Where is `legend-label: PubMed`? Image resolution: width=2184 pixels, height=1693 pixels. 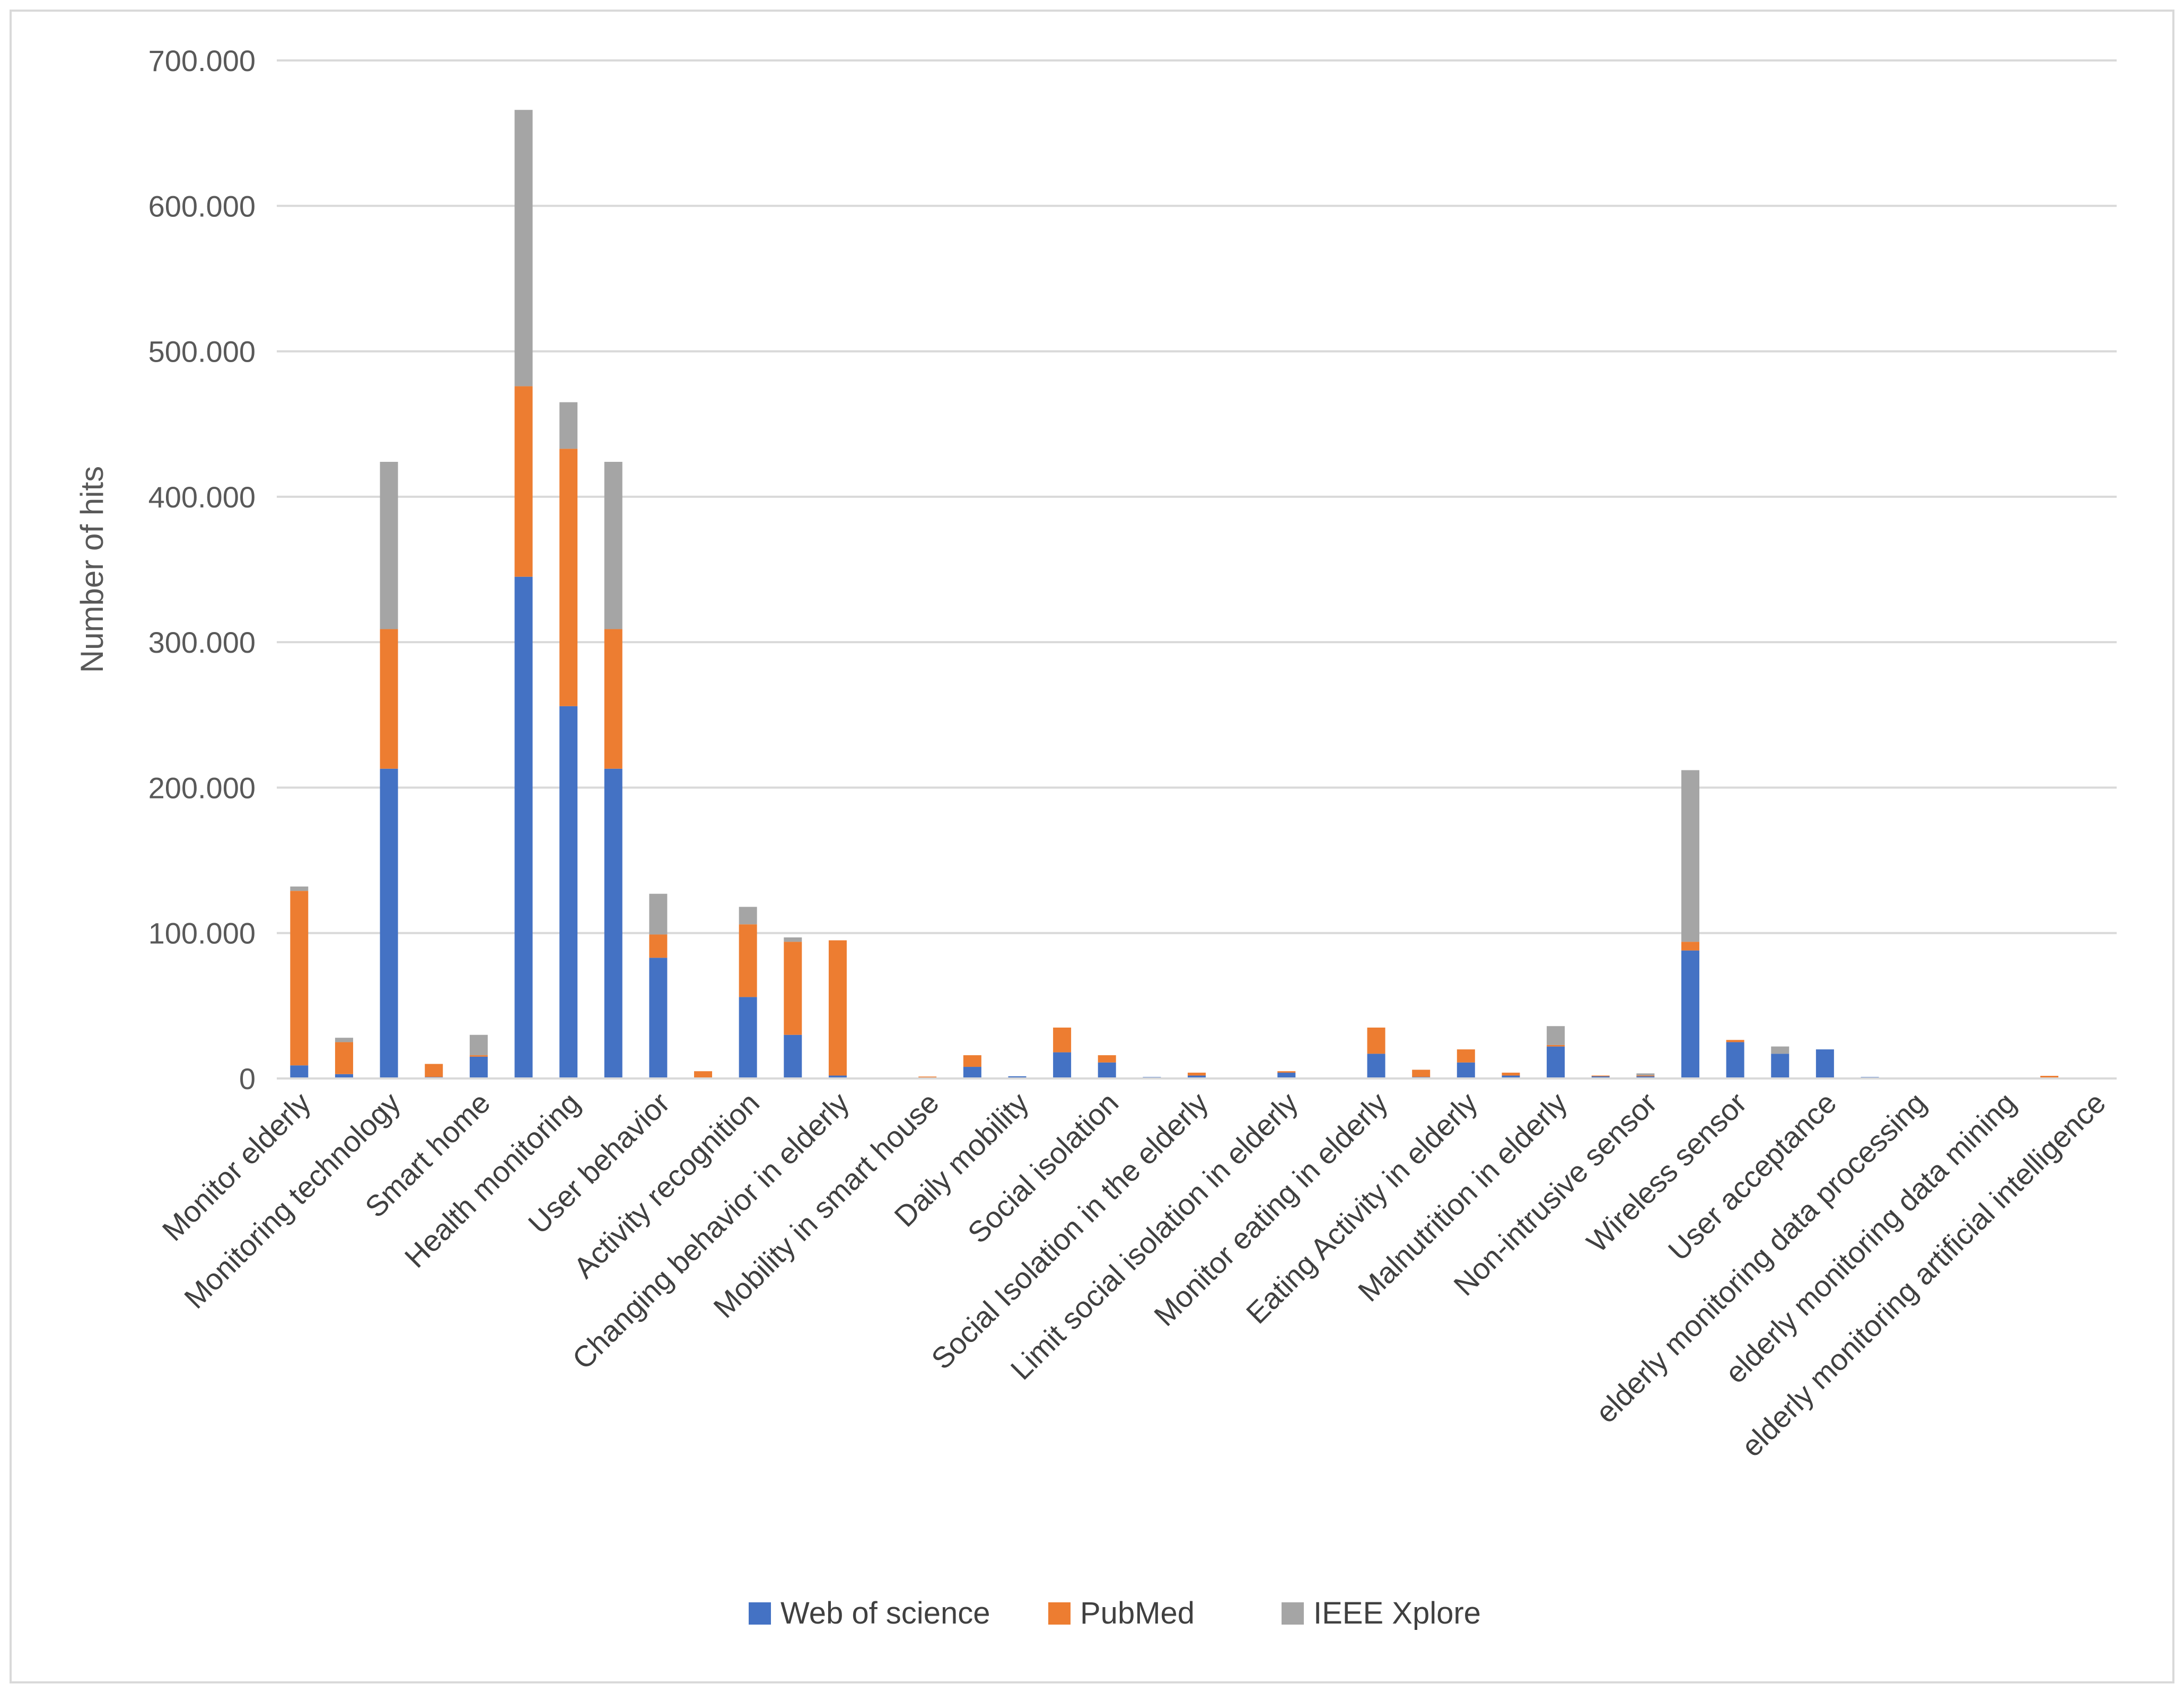 legend-label: PubMed is located at coordinates (1137, 1613).